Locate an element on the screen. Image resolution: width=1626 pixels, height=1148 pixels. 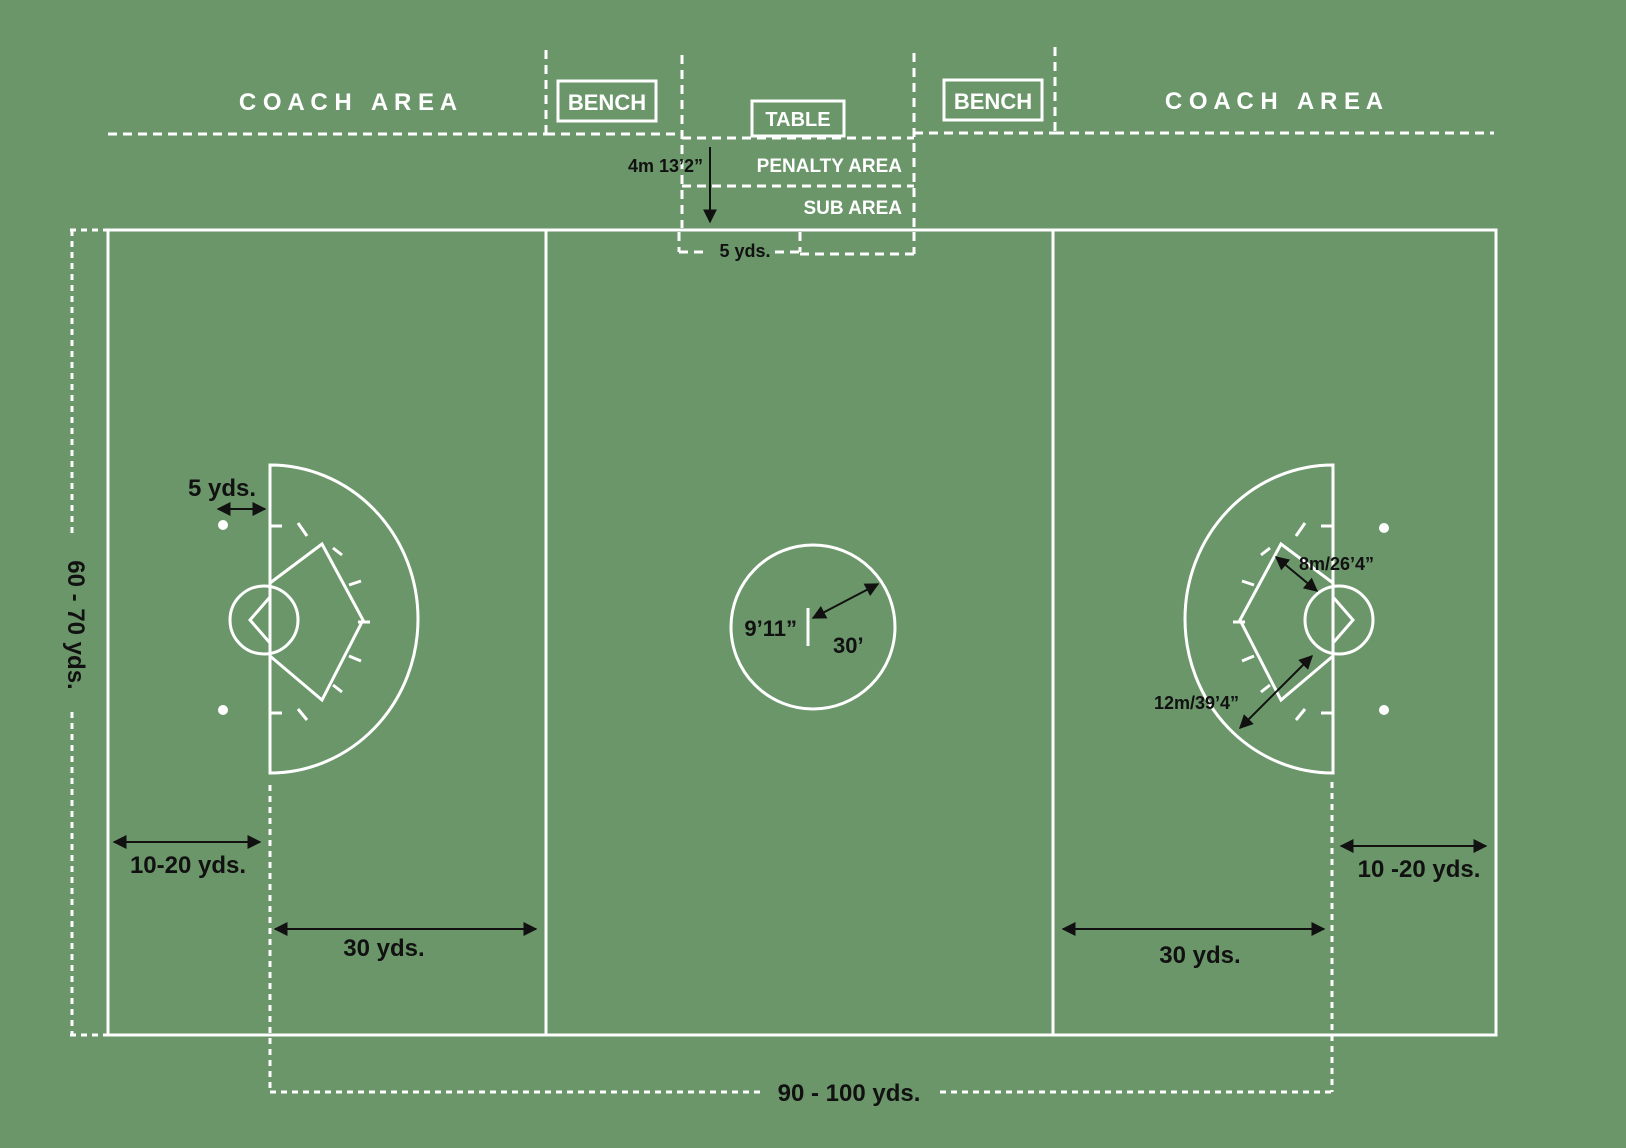
field-length-label: 90 - 100 yds. is located at coordinates (849, 1093).